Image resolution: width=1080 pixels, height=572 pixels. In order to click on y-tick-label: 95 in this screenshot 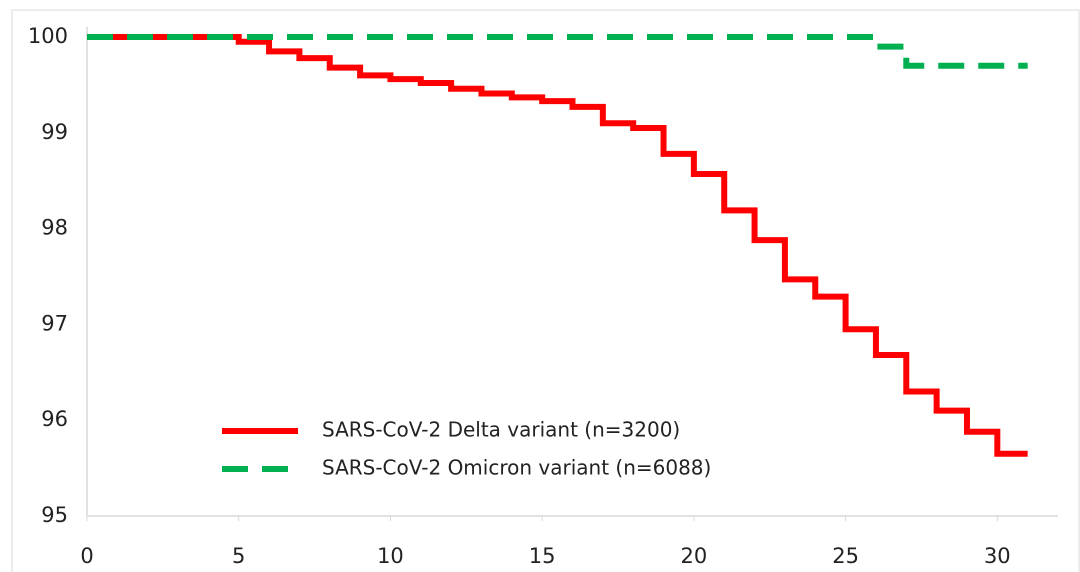, I will do `click(54, 515)`.